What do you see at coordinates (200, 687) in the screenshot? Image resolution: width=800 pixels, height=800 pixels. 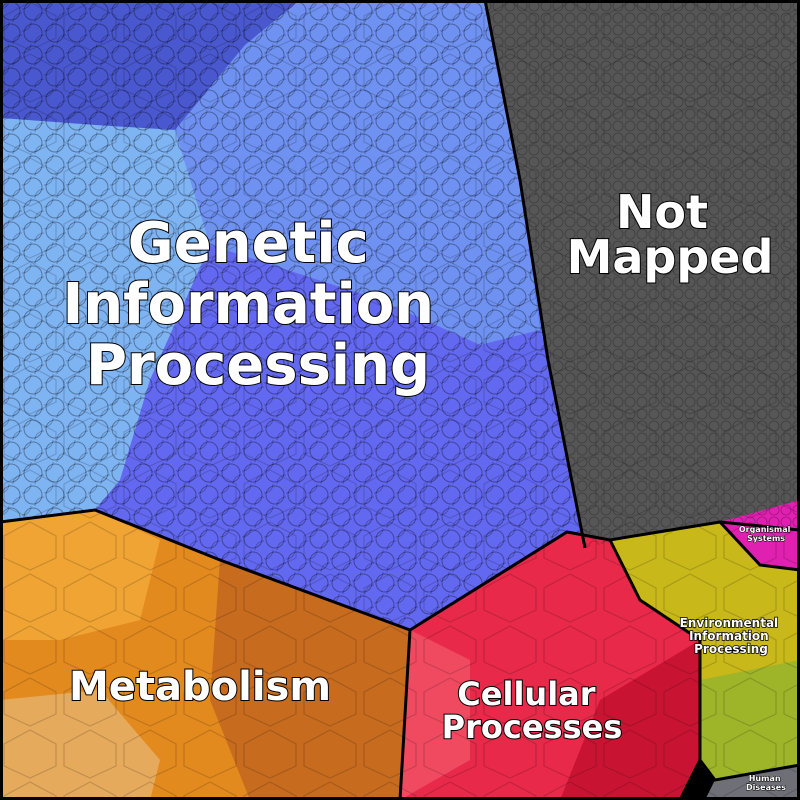 I see `label-metabolism: Metabolism` at bounding box center [200, 687].